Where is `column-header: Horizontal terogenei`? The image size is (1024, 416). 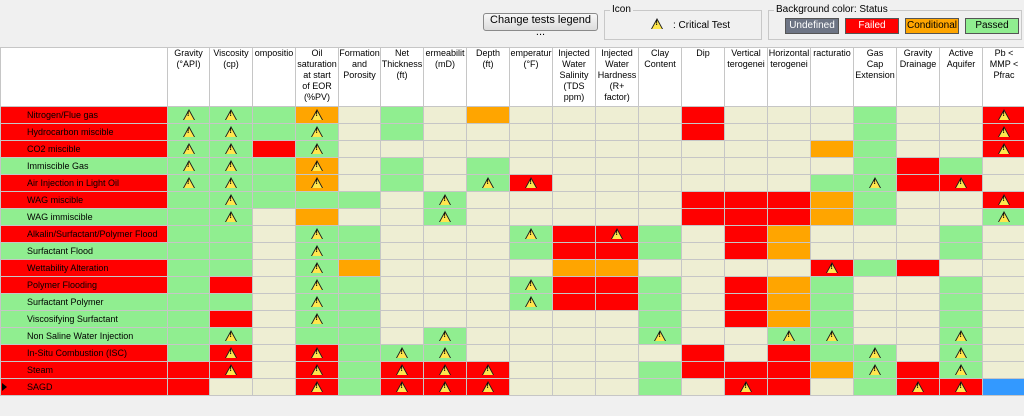 column-header: Horizontal terogenei is located at coordinates (789, 77).